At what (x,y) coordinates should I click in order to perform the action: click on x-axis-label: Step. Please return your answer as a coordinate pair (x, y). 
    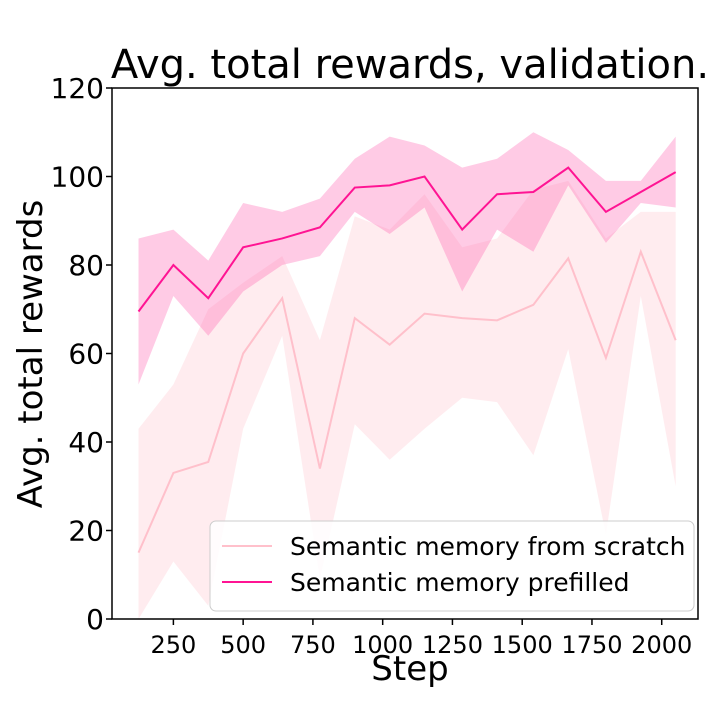
    Looking at the image, I should click on (409, 669).